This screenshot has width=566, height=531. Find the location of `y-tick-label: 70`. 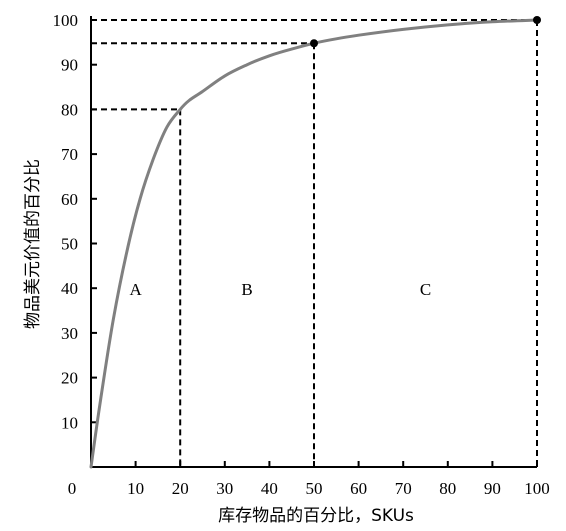

y-tick-label: 70 is located at coordinates (69, 154).